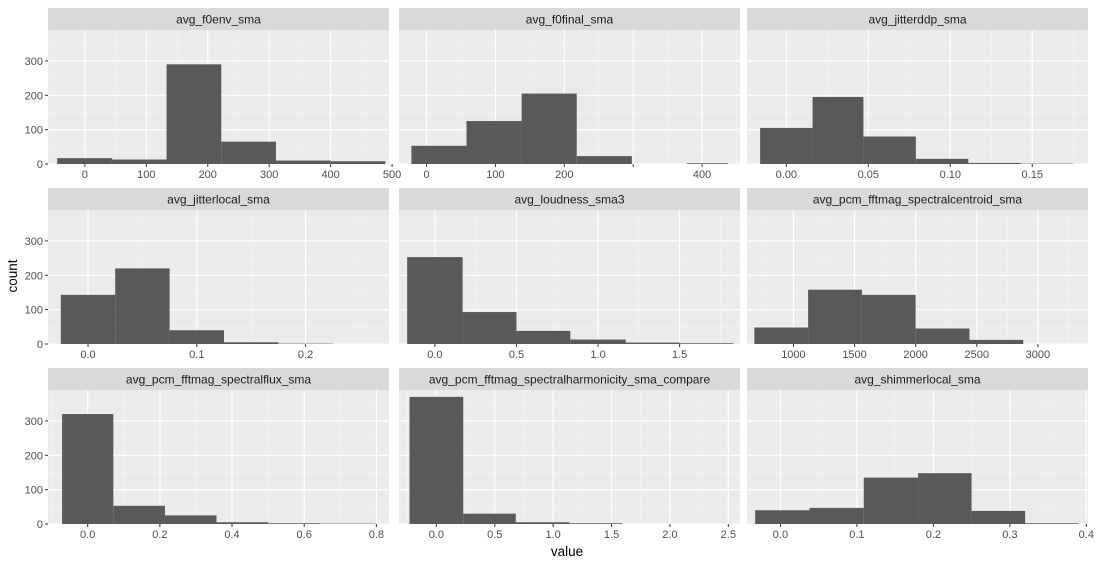 The image size is (1097, 566). I want to click on x-tick-label: 0.8, so click(376, 535).